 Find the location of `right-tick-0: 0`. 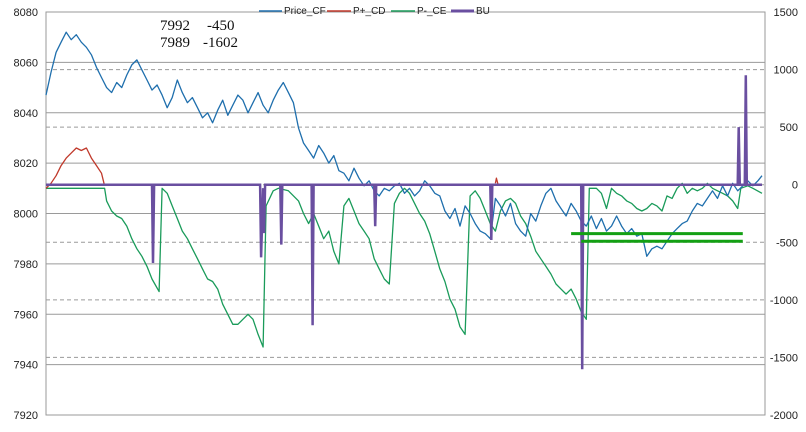

right-tick-0: 0 is located at coordinates (795, 186).